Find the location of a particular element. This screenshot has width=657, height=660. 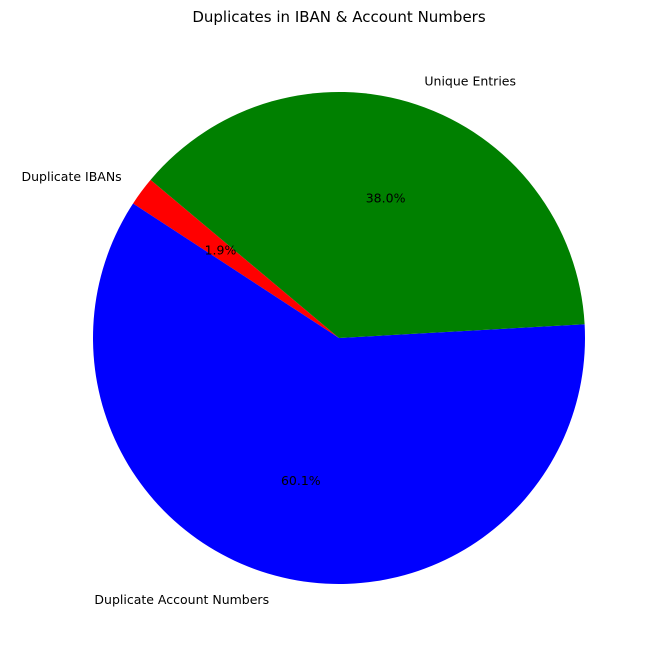

slice-label-unique-entries: Unique Entries is located at coordinates (470, 81).